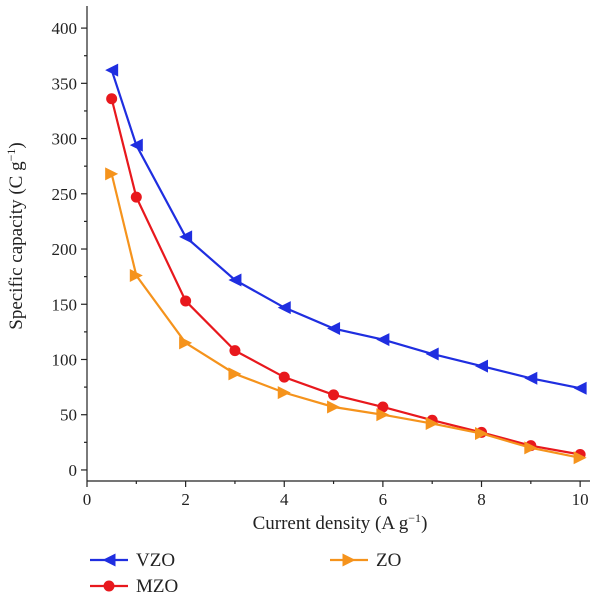  What do you see at coordinates (157, 586) in the screenshot?
I see `legend-label-mzo: MZO` at bounding box center [157, 586].